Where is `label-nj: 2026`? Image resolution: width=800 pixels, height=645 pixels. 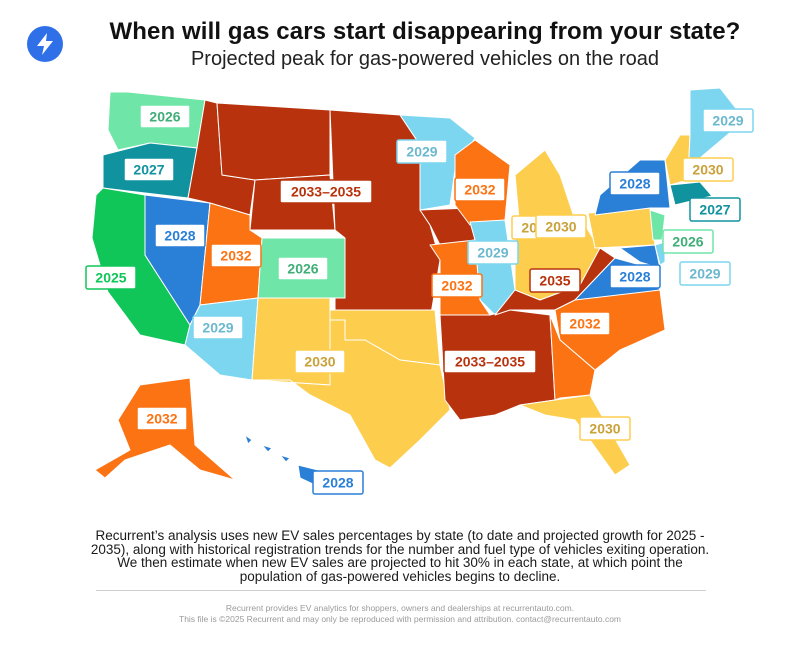
label-nj: 2026 is located at coordinates (688, 241).